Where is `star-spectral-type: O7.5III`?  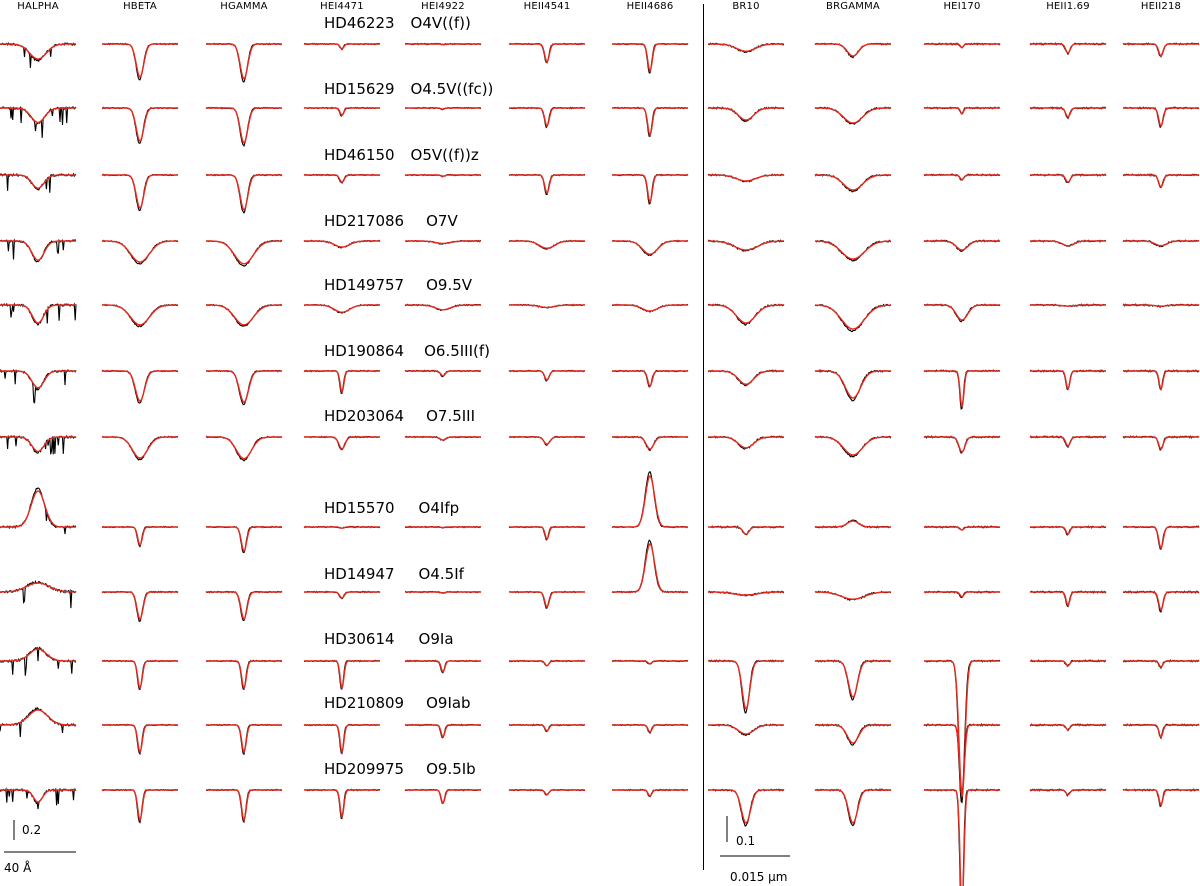
star-spectral-type: O7.5III is located at coordinates (451, 416).